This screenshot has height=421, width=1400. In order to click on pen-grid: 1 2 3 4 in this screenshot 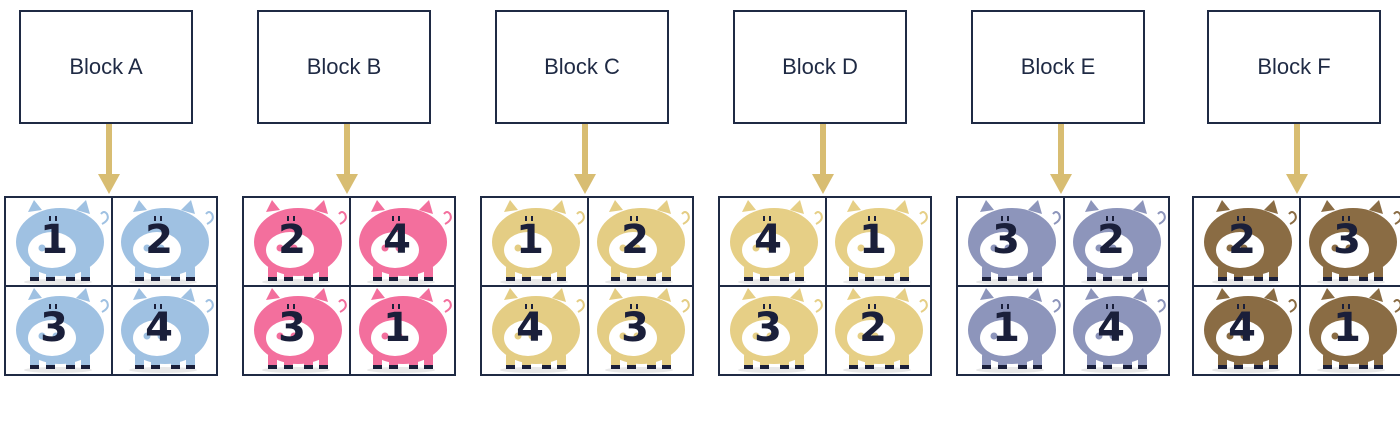, I will do `click(111, 286)`.